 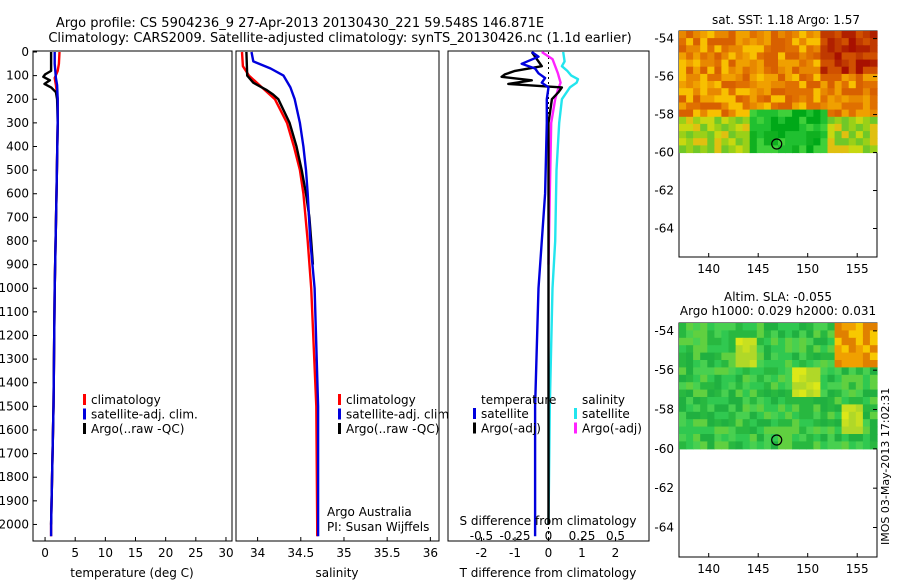 What do you see at coordinates (563, 288) in the screenshot?
I see `s-satellite-difference-line` at bounding box center [563, 288].